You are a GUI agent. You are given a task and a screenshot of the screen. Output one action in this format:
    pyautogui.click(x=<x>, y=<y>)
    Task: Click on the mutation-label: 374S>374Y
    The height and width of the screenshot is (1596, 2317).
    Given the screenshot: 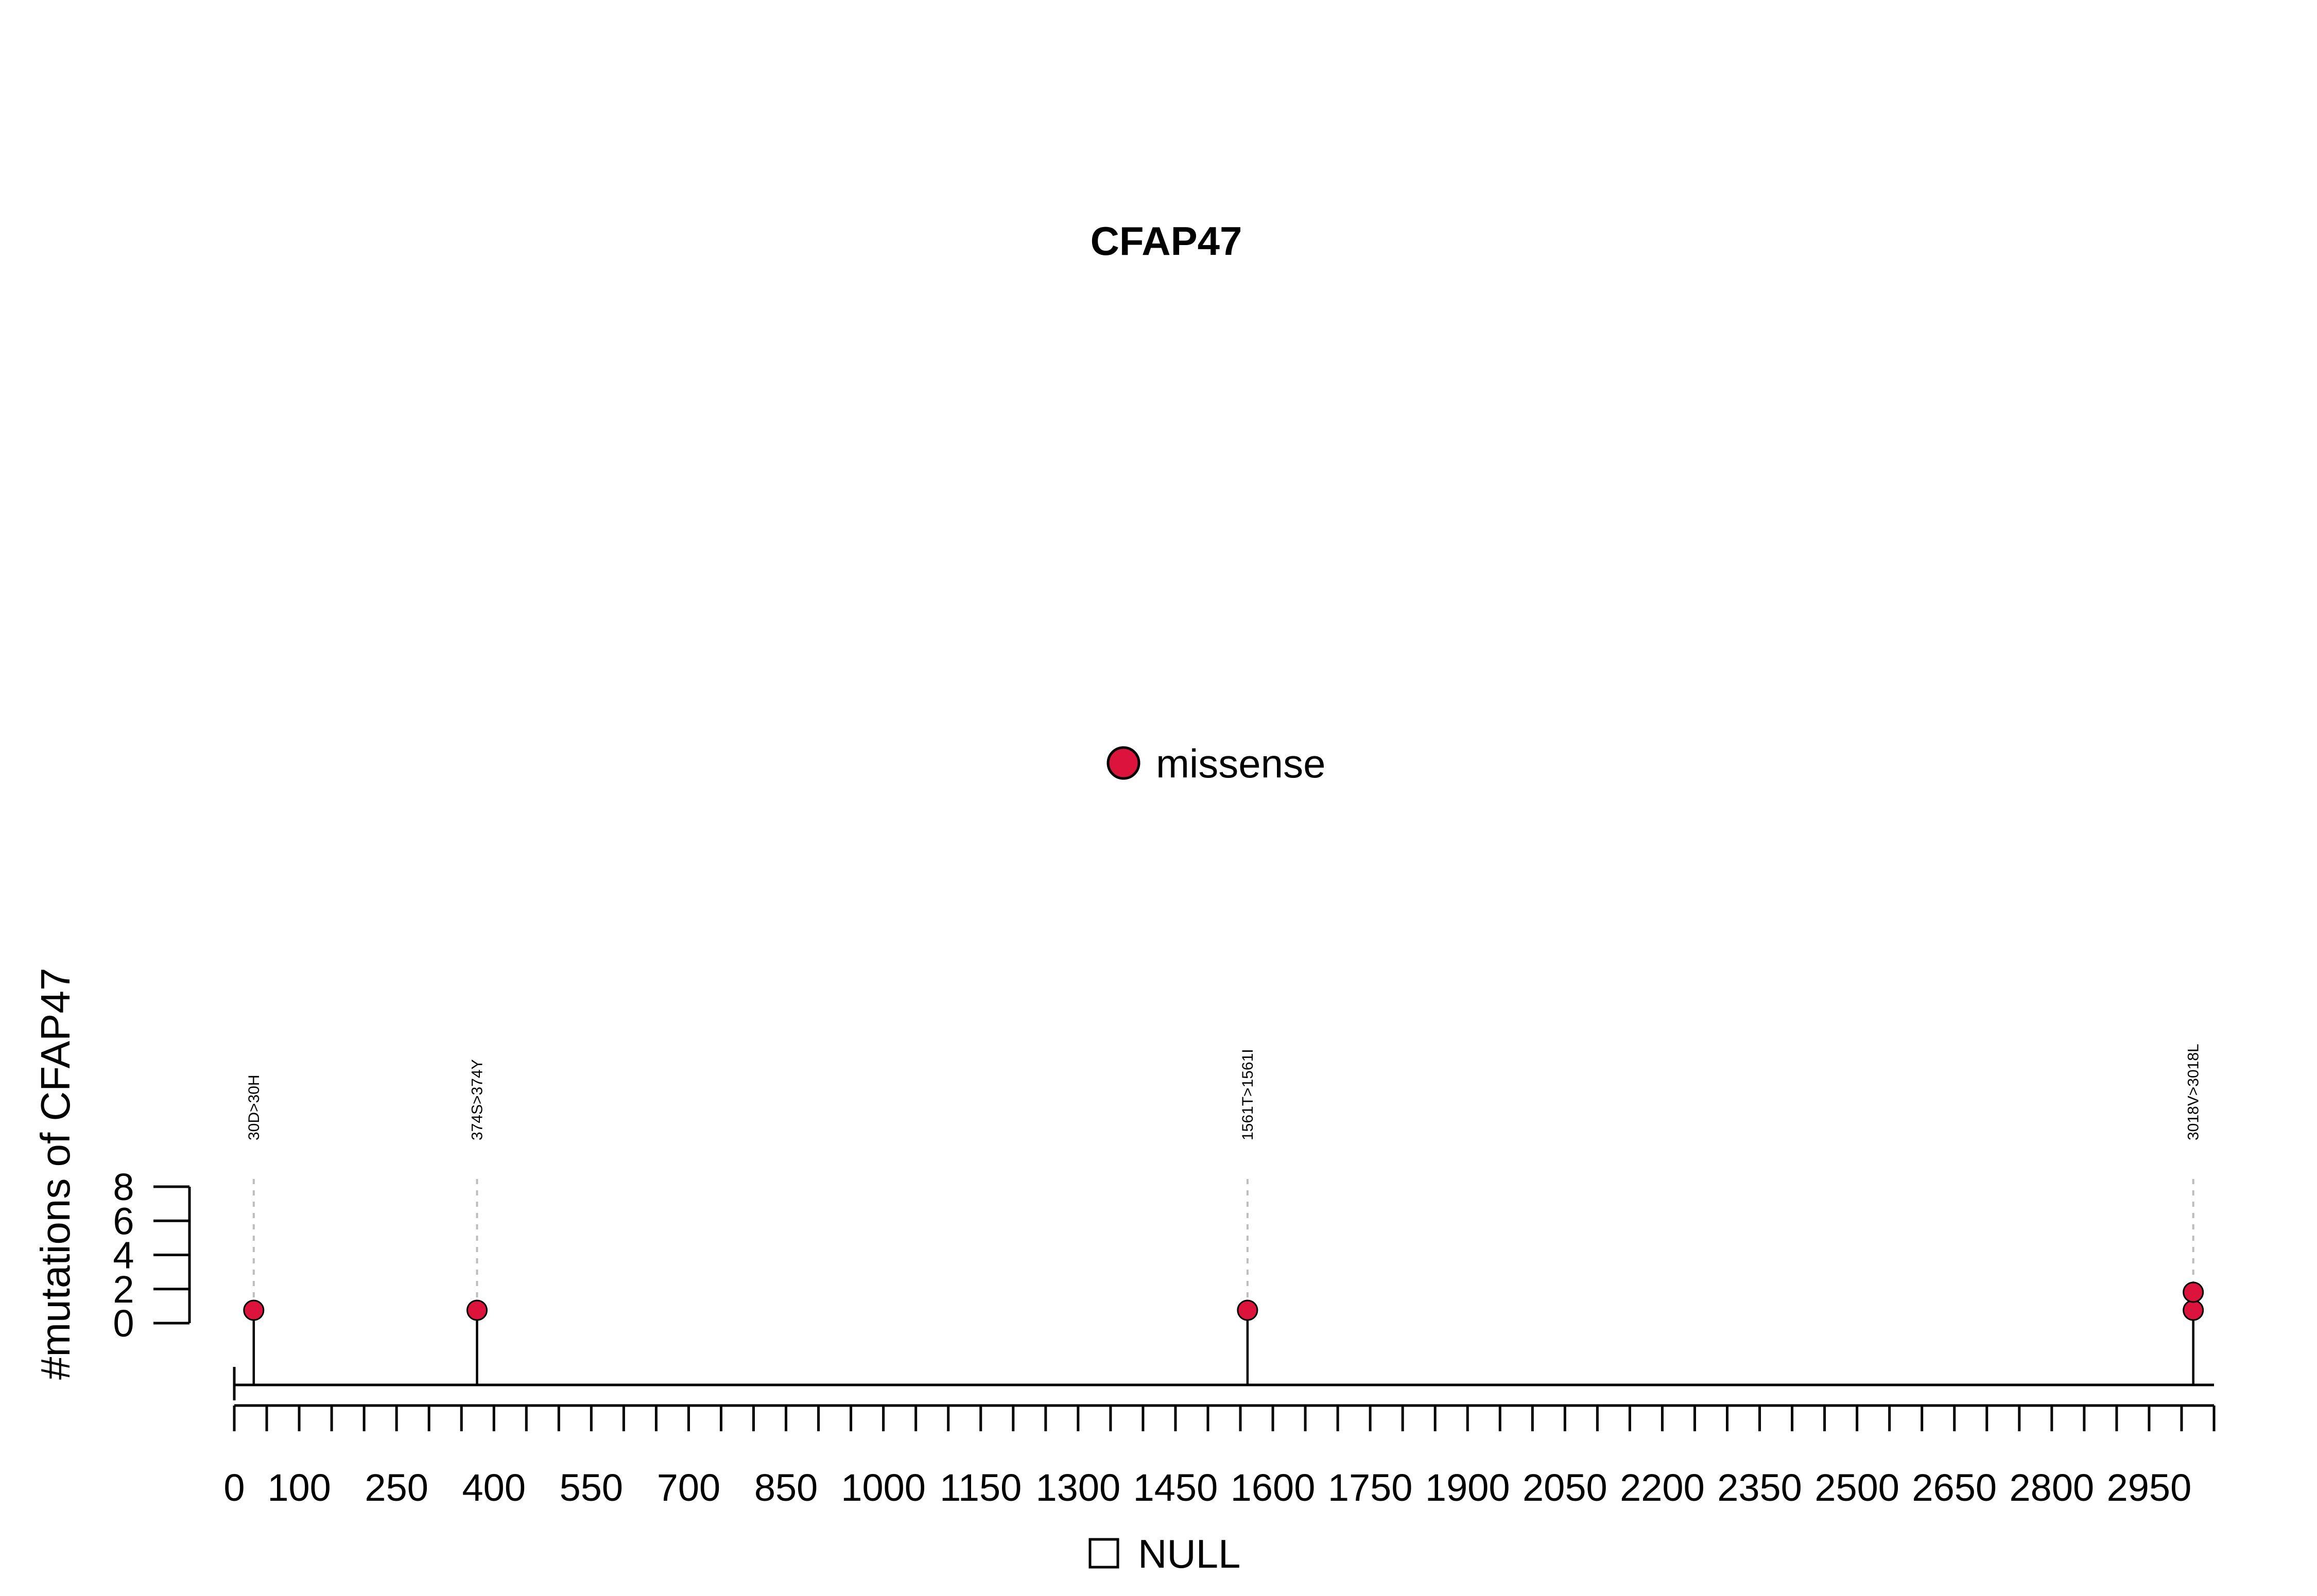 What is the action you would take?
    pyautogui.click(x=477, y=1100)
    